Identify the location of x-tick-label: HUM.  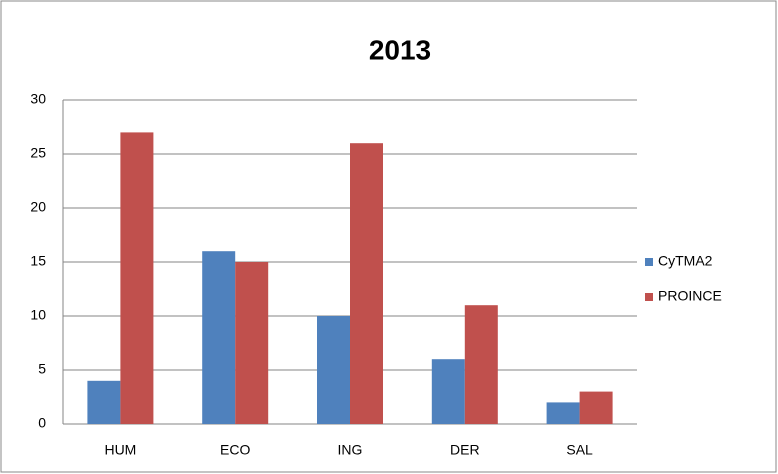
(120, 450).